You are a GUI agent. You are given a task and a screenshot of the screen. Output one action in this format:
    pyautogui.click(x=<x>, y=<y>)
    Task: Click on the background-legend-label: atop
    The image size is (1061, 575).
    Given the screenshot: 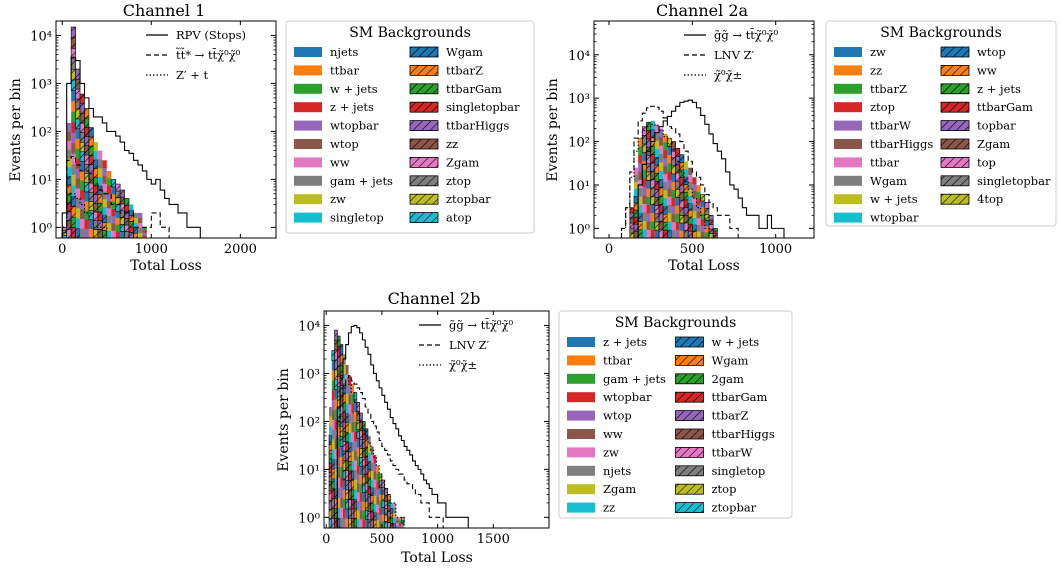 What is the action you would take?
    pyautogui.click(x=459, y=218)
    